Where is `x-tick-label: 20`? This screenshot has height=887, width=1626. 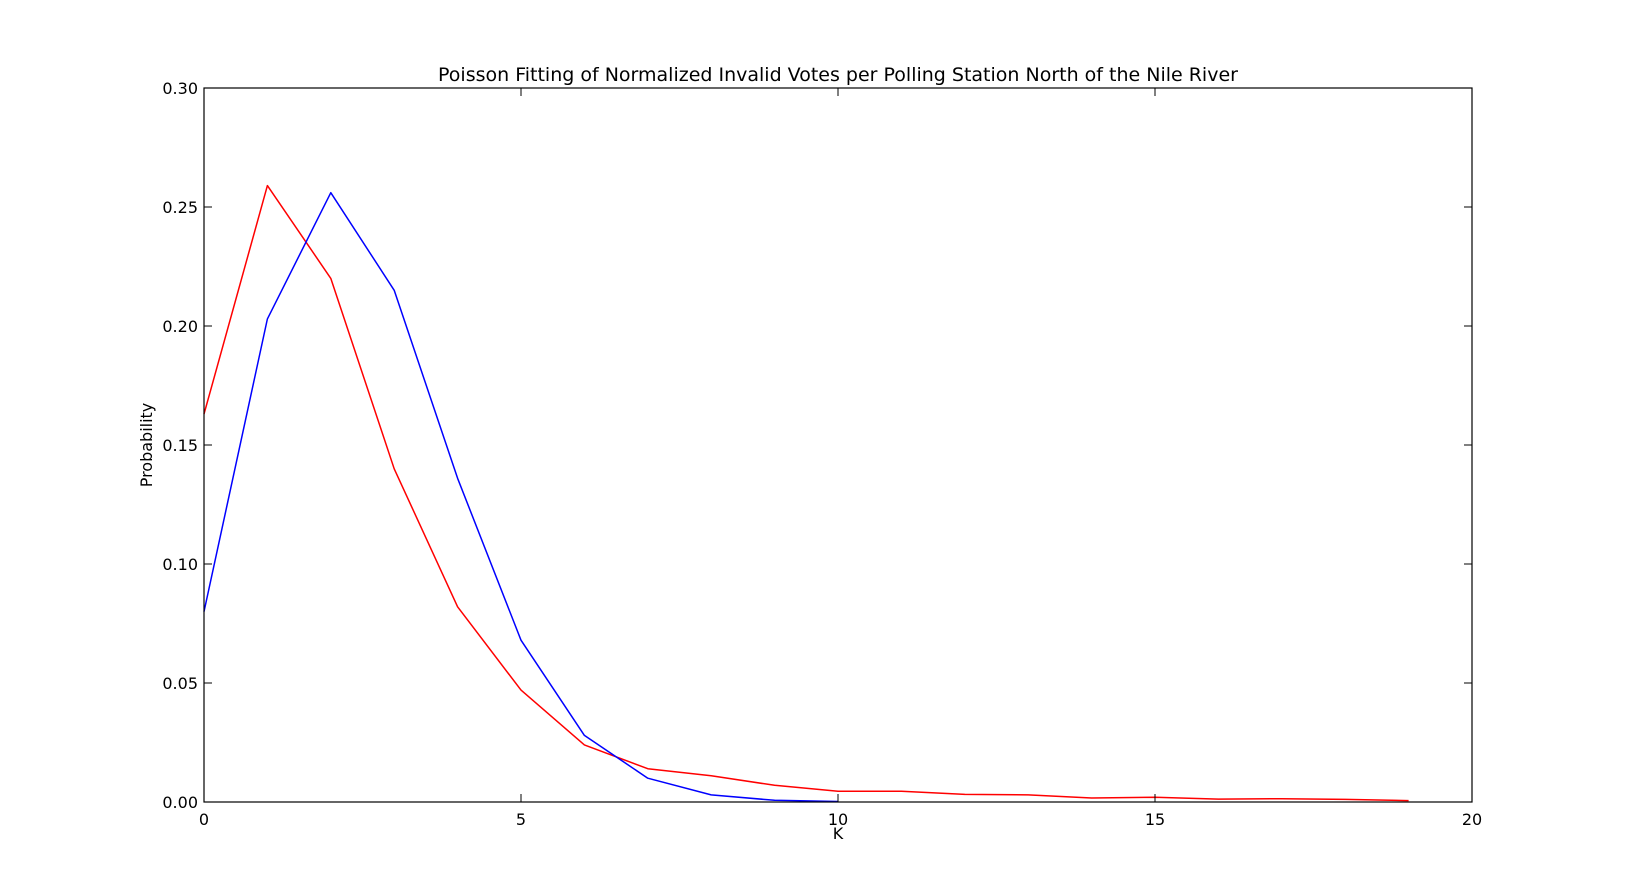
x-tick-label: 20 is located at coordinates (1472, 819).